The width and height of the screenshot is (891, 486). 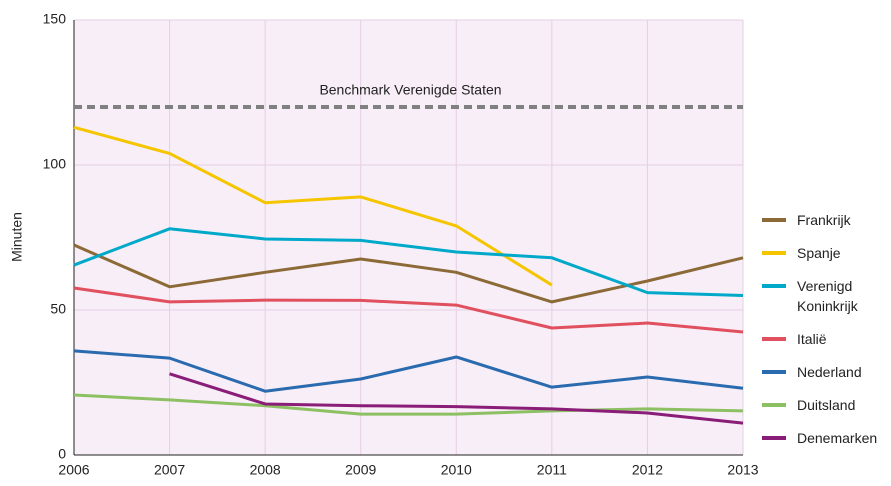 I want to click on legend-label: Verenigd Koninkrijk, so click(x=827, y=296).